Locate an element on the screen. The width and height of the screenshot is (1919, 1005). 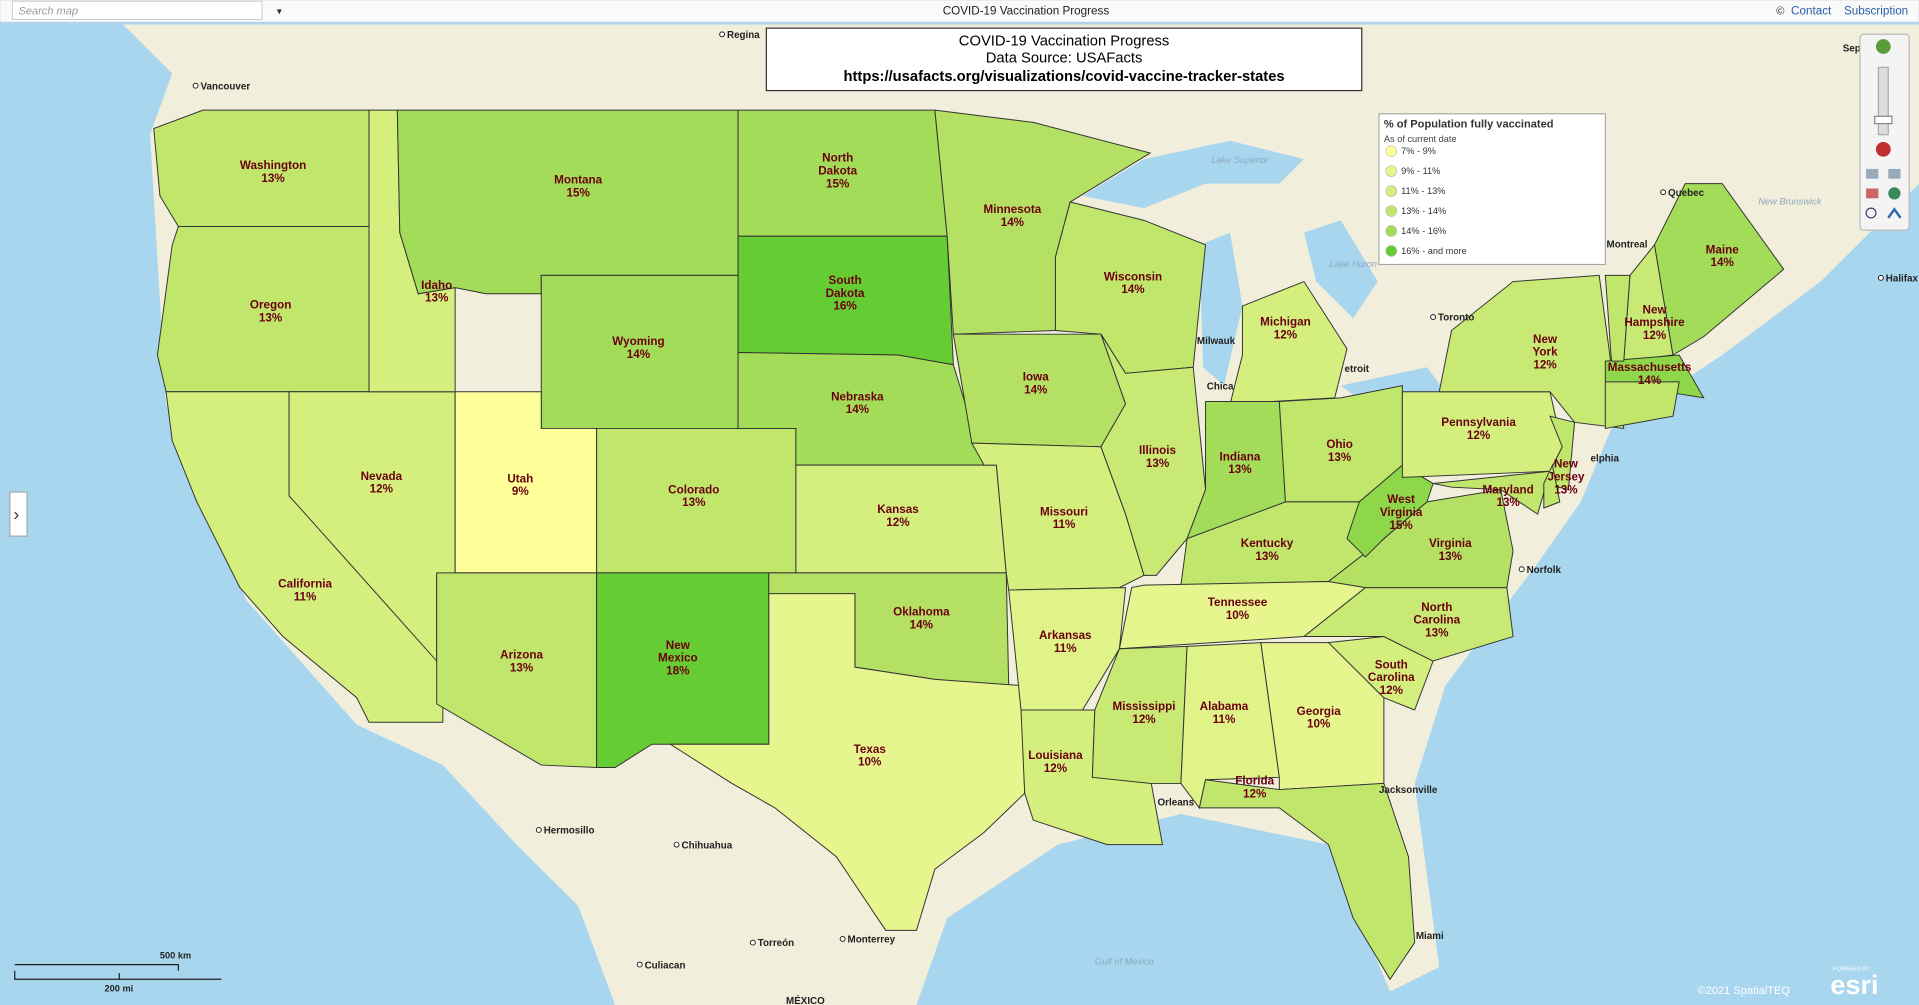
state-name: Idaho is located at coordinates (436, 285).